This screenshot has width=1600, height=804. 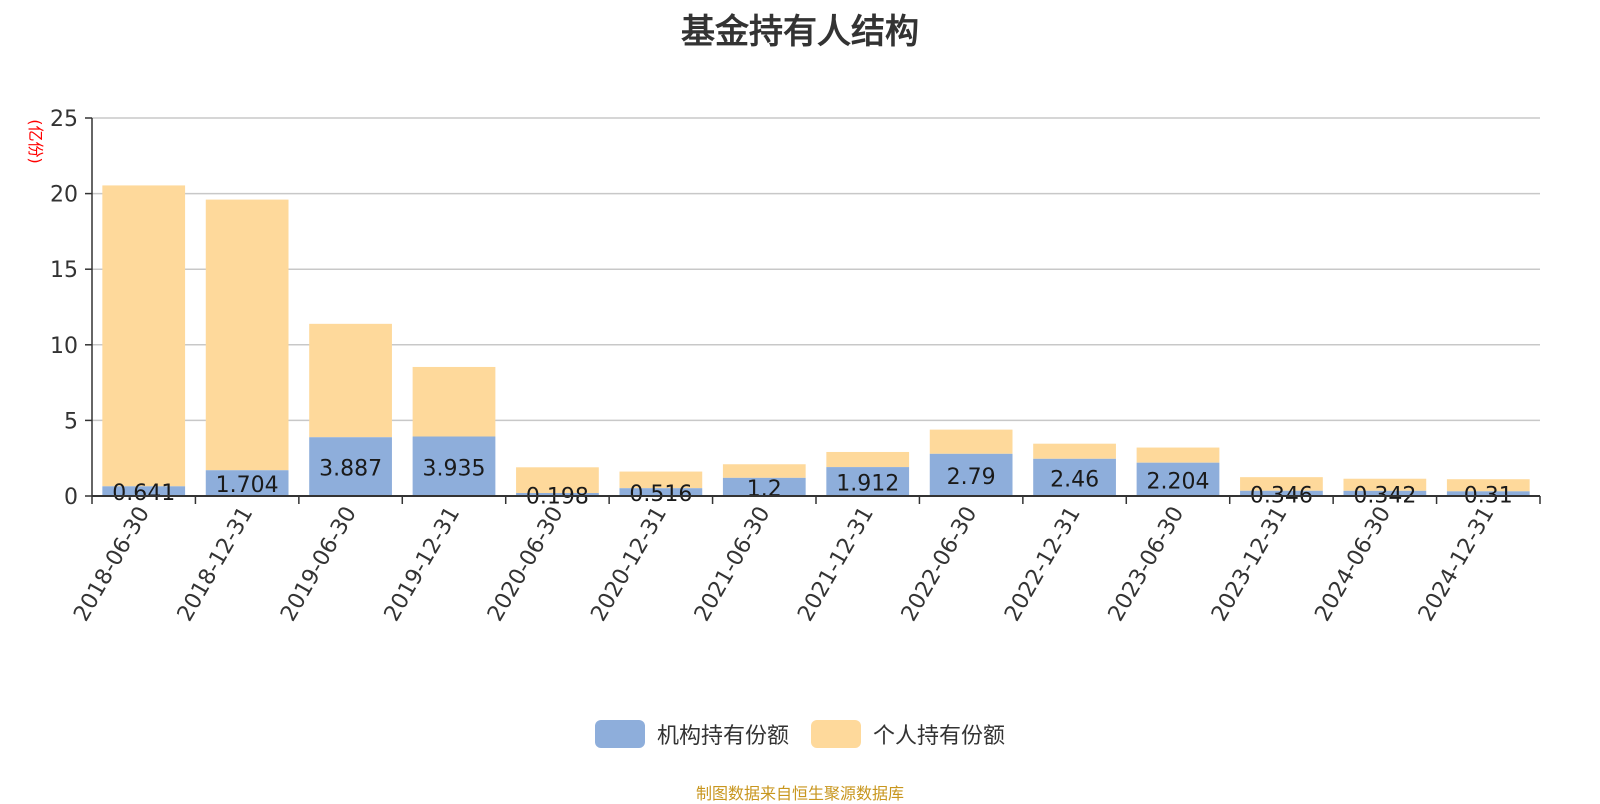 I want to click on y-tick-label: 15, so click(x=64, y=270).